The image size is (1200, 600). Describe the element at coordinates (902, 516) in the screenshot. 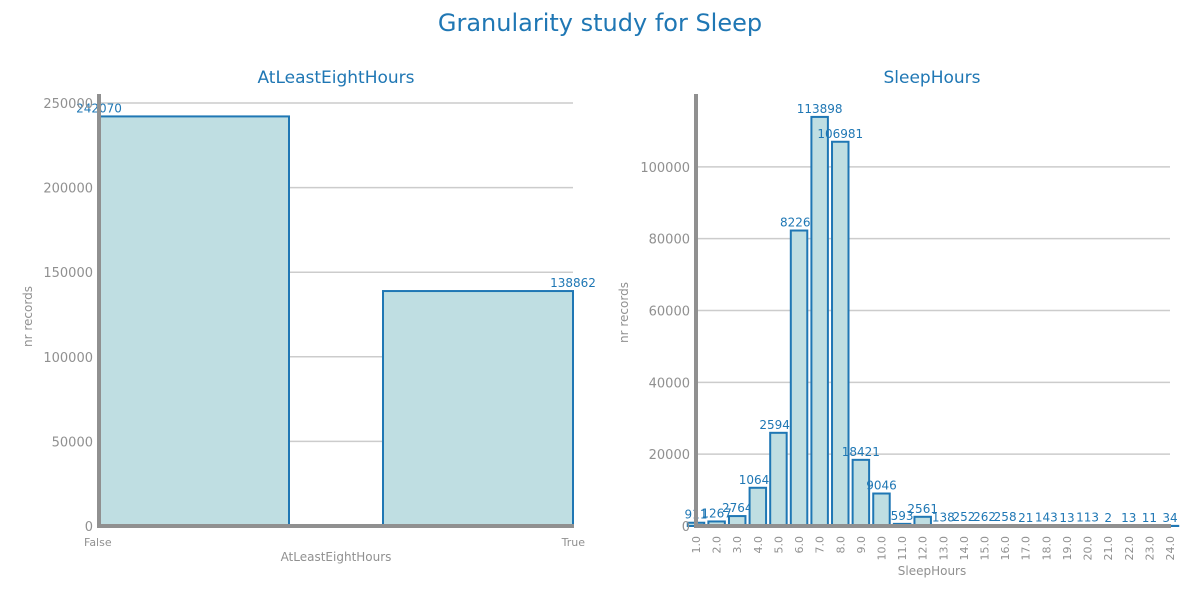

I see `data-label: 593` at that location.